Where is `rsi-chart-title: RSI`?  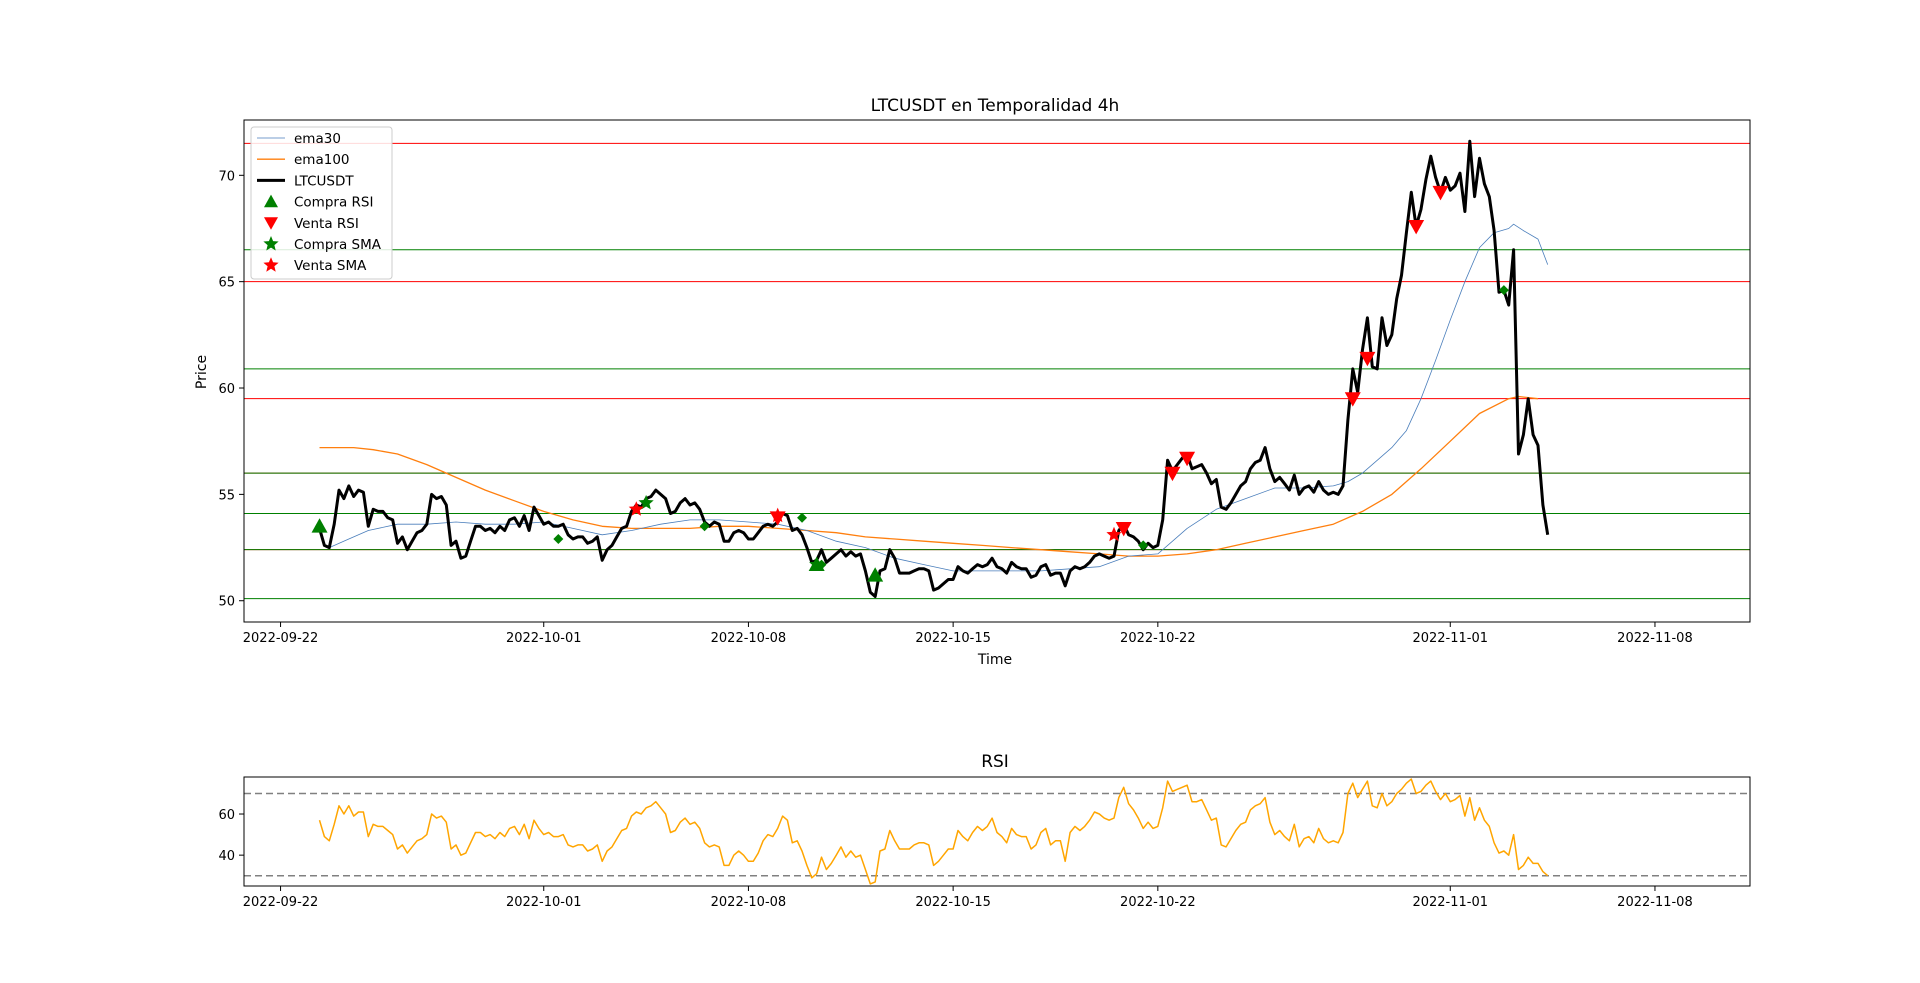 rsi-chart-title: RSI is located at coordinates (995, 762).